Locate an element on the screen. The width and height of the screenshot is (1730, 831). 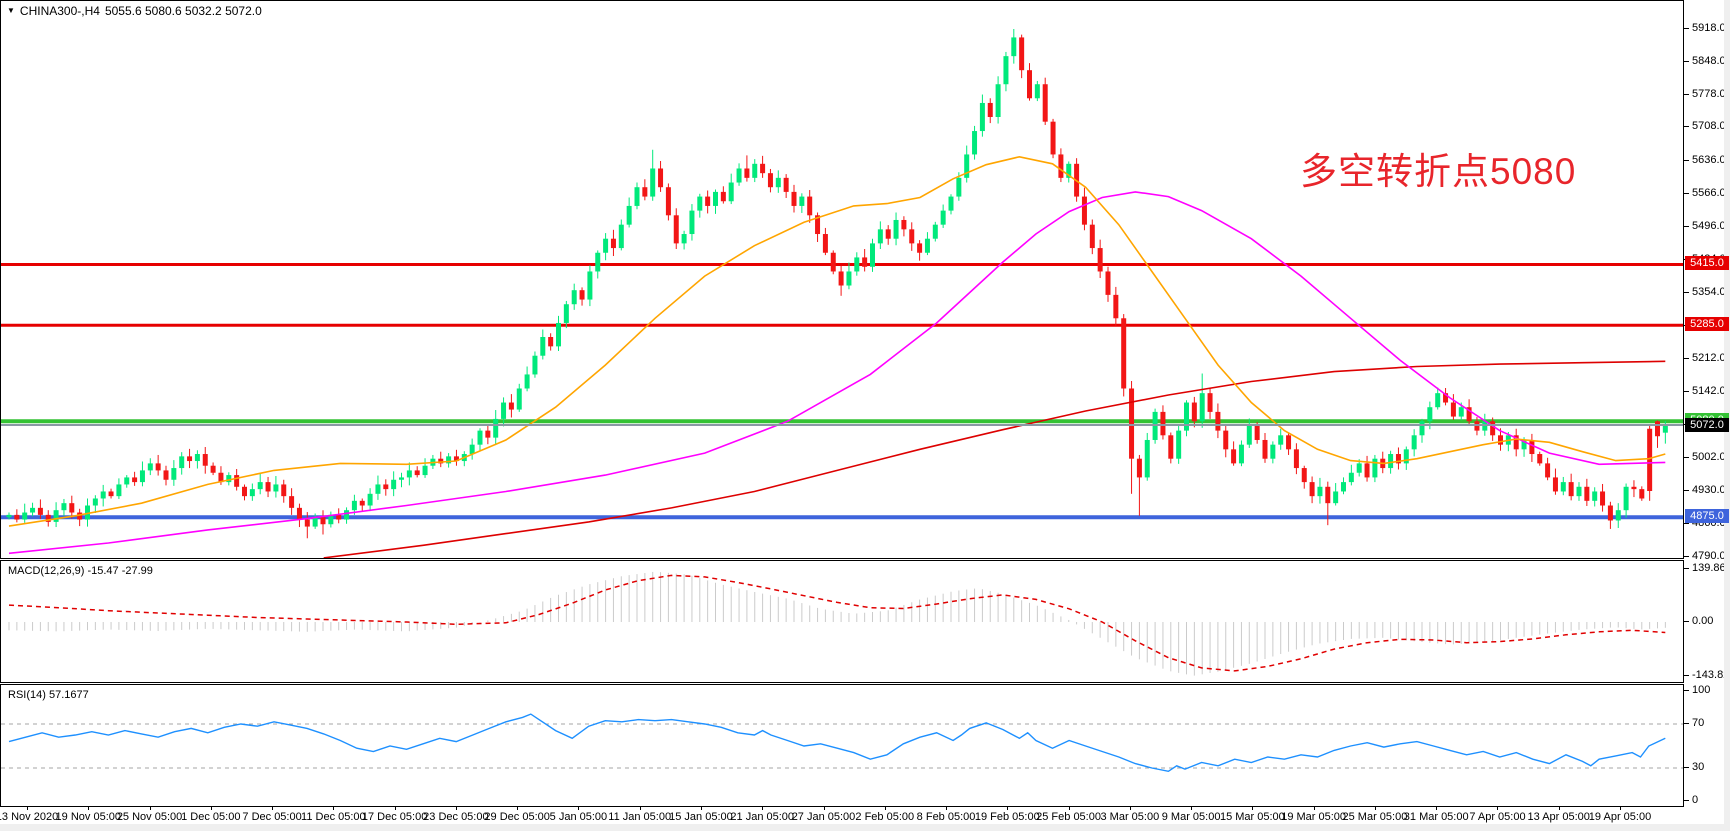
window-bottom-edge is located at coordinates (865, 827).